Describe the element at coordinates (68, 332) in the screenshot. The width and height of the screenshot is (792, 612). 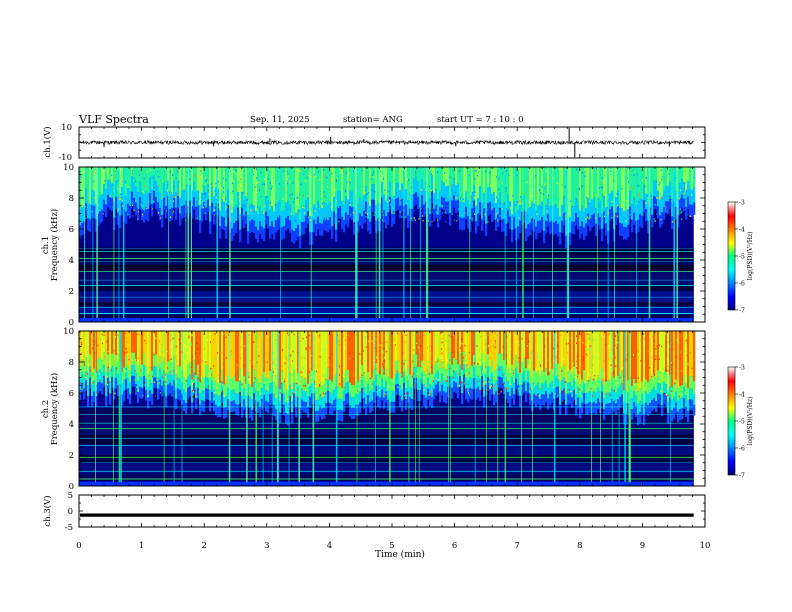
I see `spec2-ytick-label: 10` at that location.